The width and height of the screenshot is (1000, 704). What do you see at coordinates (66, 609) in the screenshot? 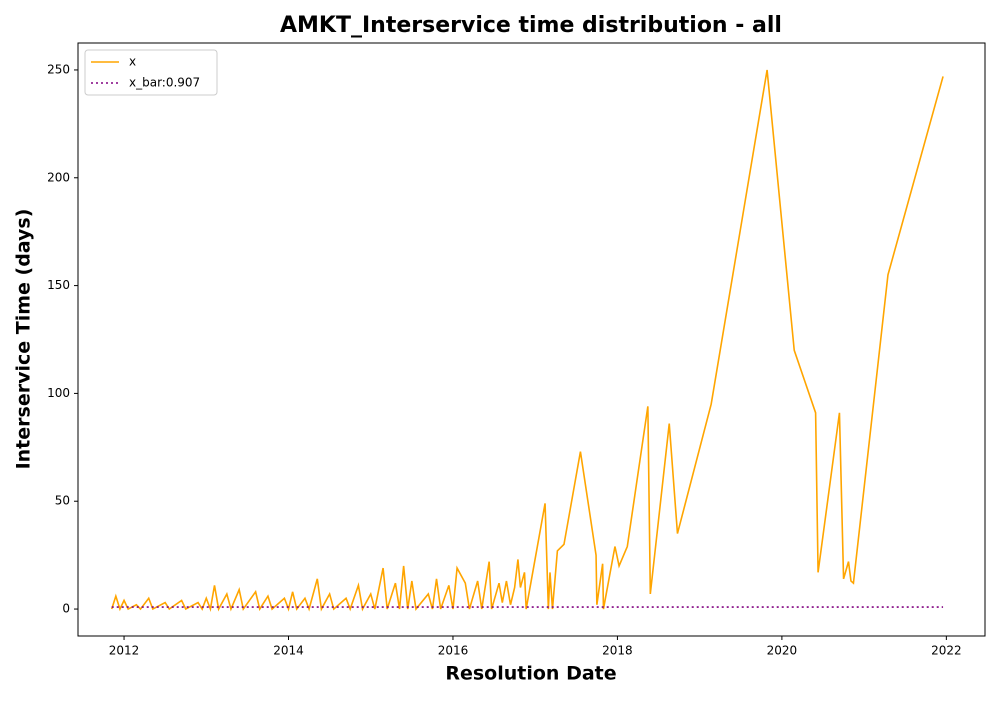
I see `y-tick-label: 0` at bounding box center [66, 609].